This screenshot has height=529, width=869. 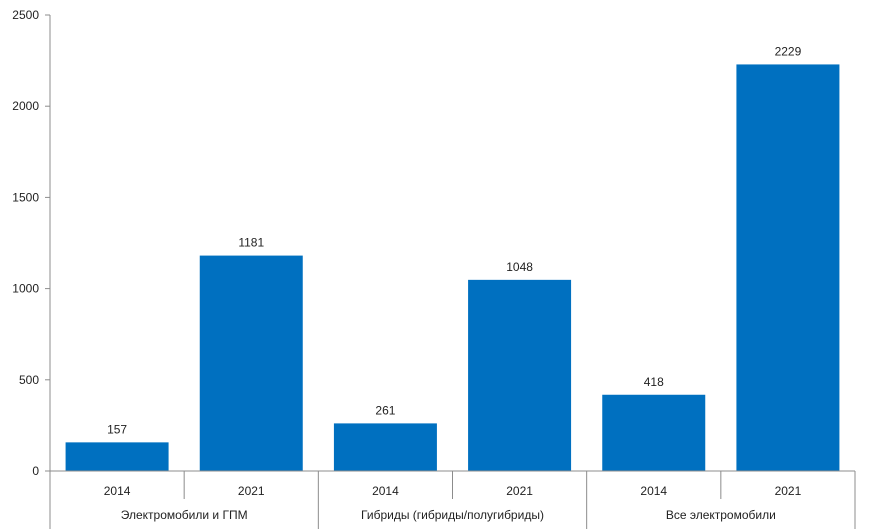 What do you see at coordinates (29, 380) in the screenshot?
I see `y-tick-label: 500` at bounding box center [29, 380].